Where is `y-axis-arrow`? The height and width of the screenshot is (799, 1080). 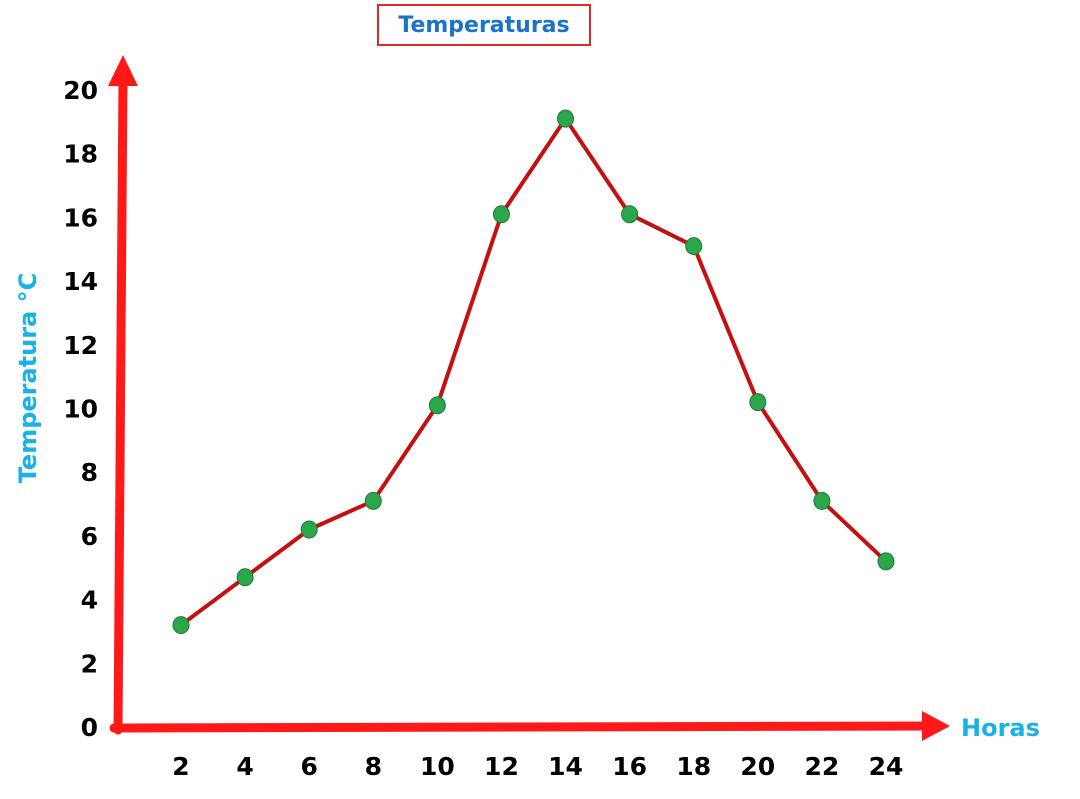 y-axis-arrow is located at coordinates (123, 70).